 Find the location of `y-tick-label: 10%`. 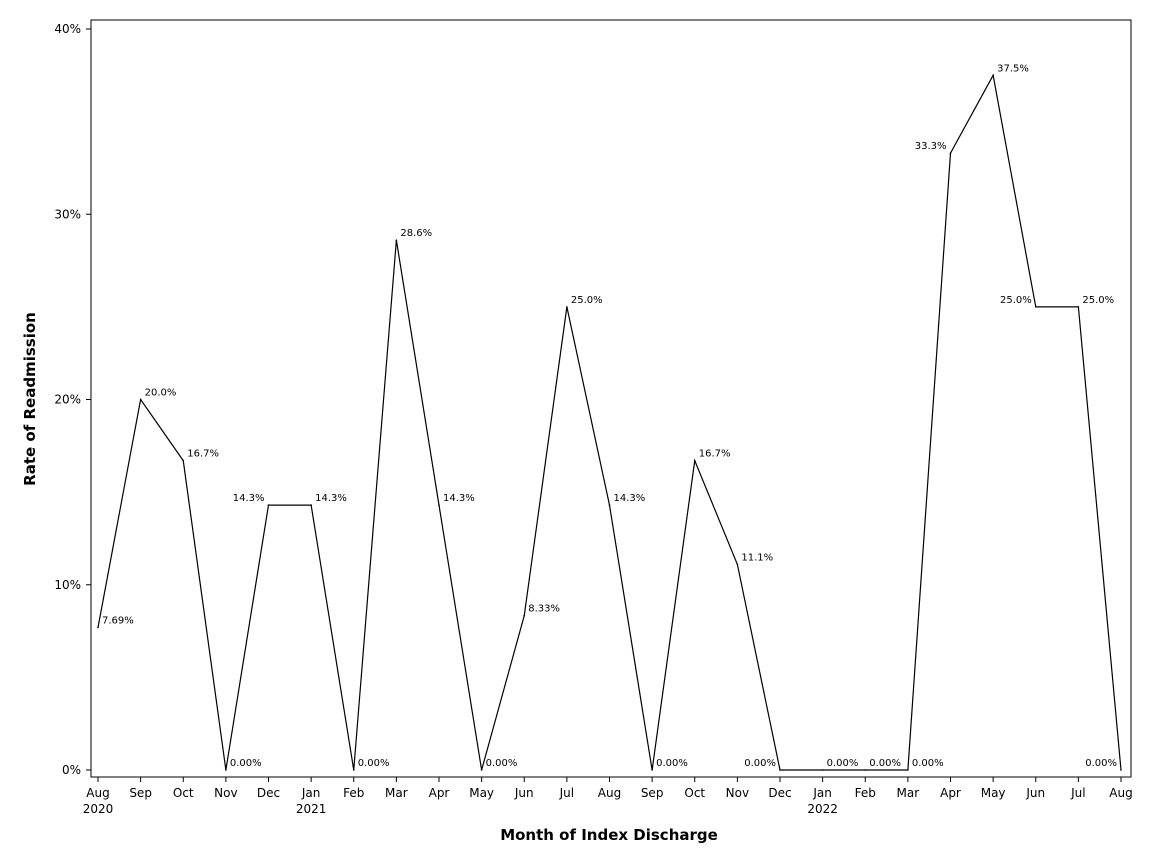

y-tick-label: 10% is located at coordinates (67, 585).